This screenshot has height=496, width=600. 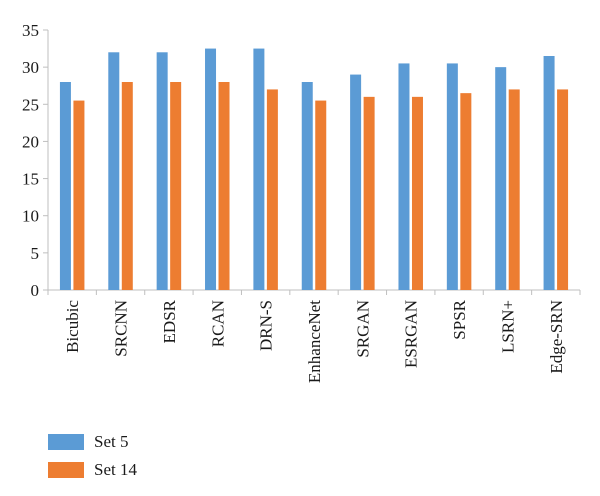 What do you see at coordinates (259, 169) in the screenshot?
I see `bar-set5-drn-s` at bounding box center [259, 169].